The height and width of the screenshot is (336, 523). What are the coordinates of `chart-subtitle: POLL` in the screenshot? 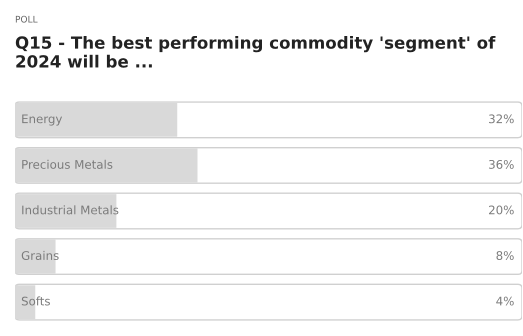 It's located at (27, 19).